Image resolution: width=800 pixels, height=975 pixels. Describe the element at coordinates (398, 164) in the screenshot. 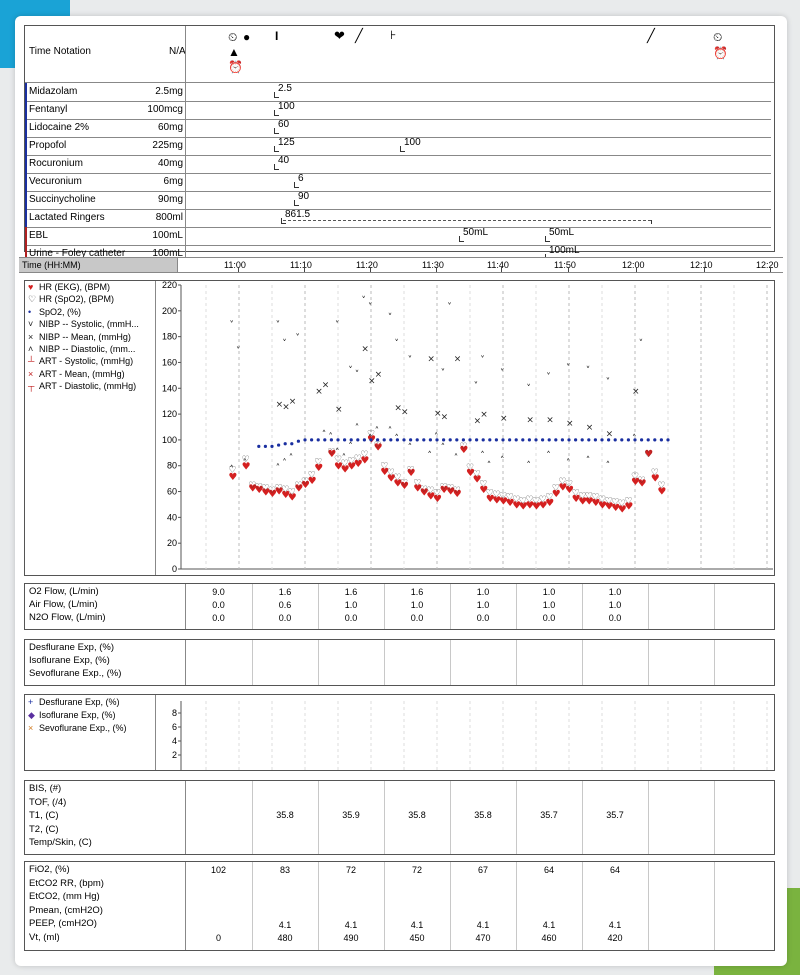

I see `record-row: Rocuronium 40mg 40` at that location.